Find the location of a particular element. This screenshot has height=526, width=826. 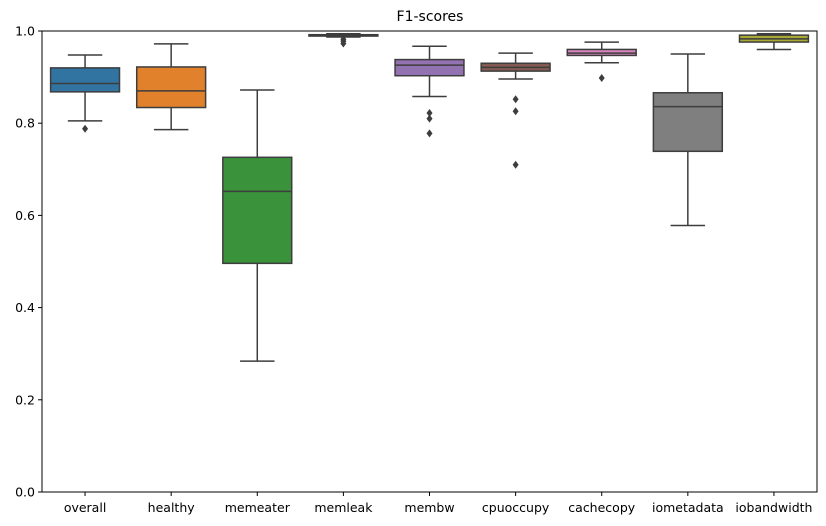

y-tick-label-5: 1.0 is located at coordinates (25, 31).